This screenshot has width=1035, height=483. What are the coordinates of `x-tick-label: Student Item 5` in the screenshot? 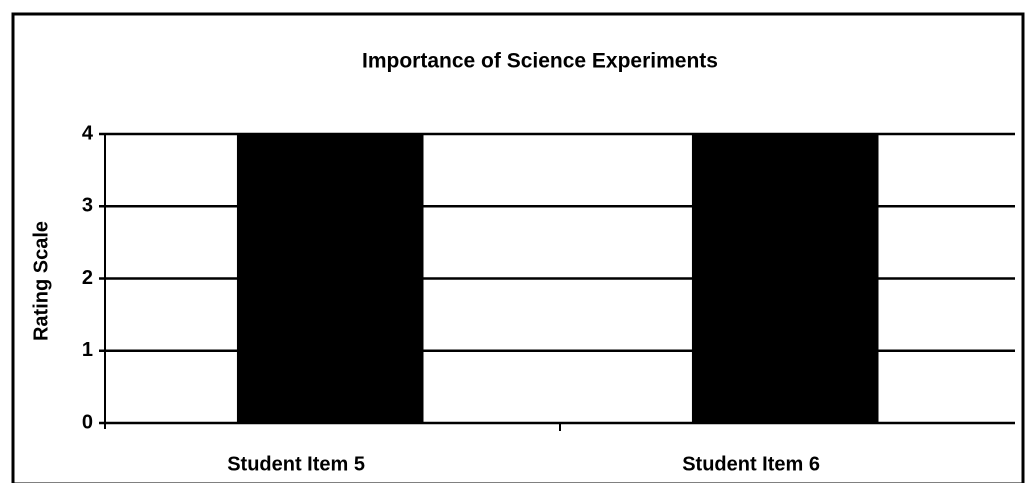 It's located at (296, 464).